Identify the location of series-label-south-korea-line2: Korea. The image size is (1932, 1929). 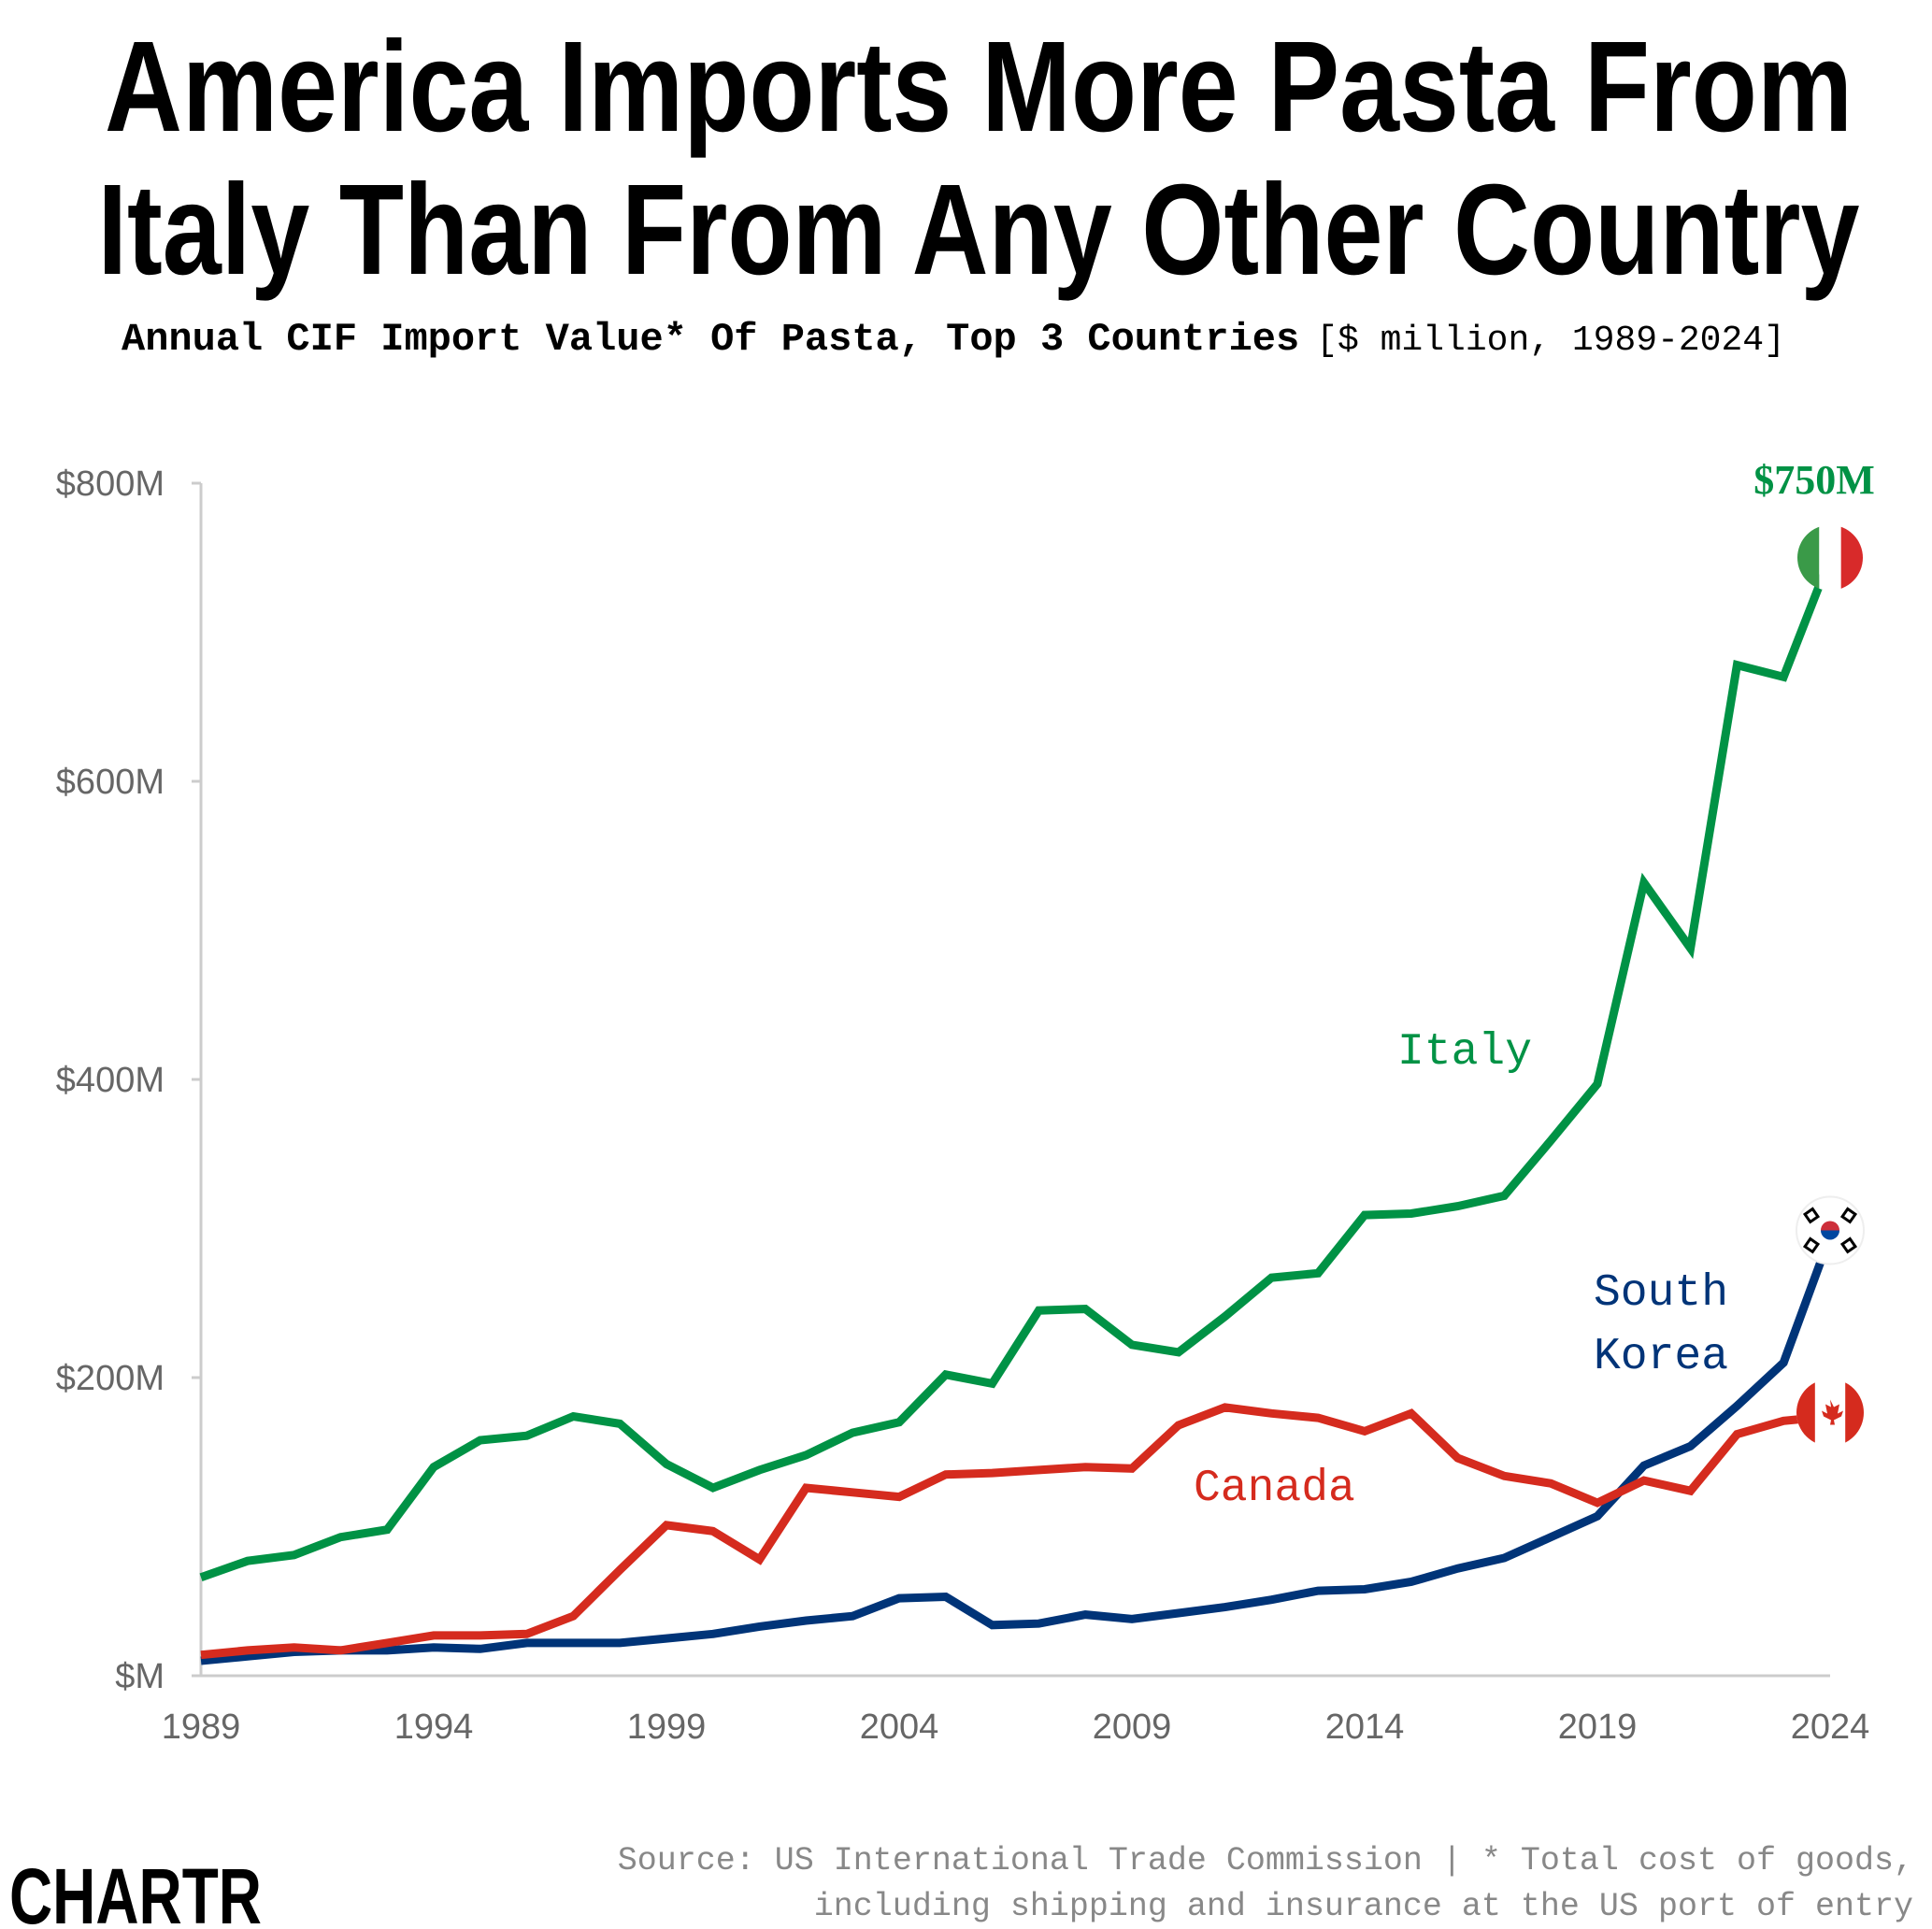
(1661, 1357).